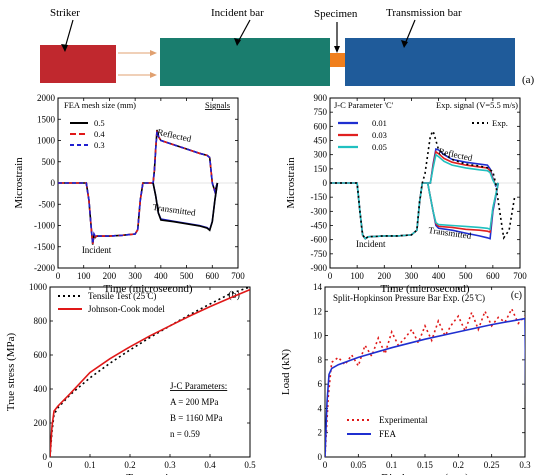 The width and height of the screenshot is (550, 475). I want to click on striker-pointer-head, so click(64, 48).